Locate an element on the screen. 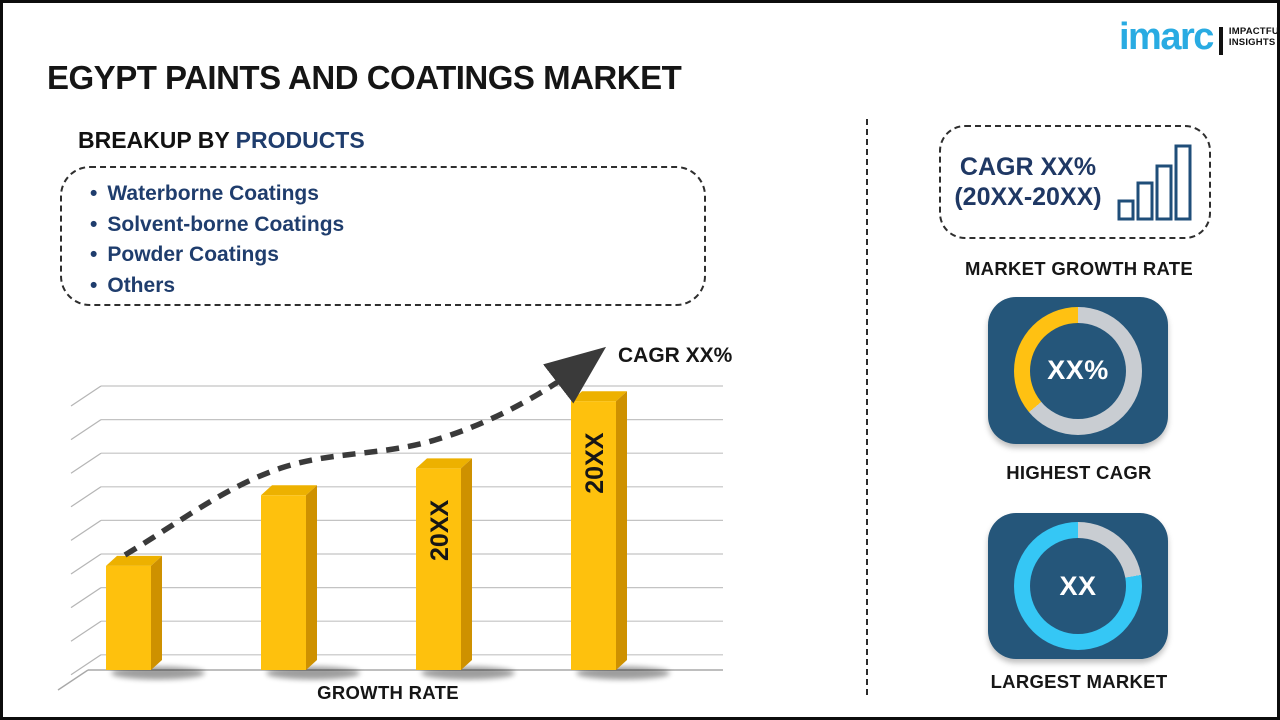 The height and width of the screenshot is (720, 1280). list-item: • Others is located at coordinates (397, 286).